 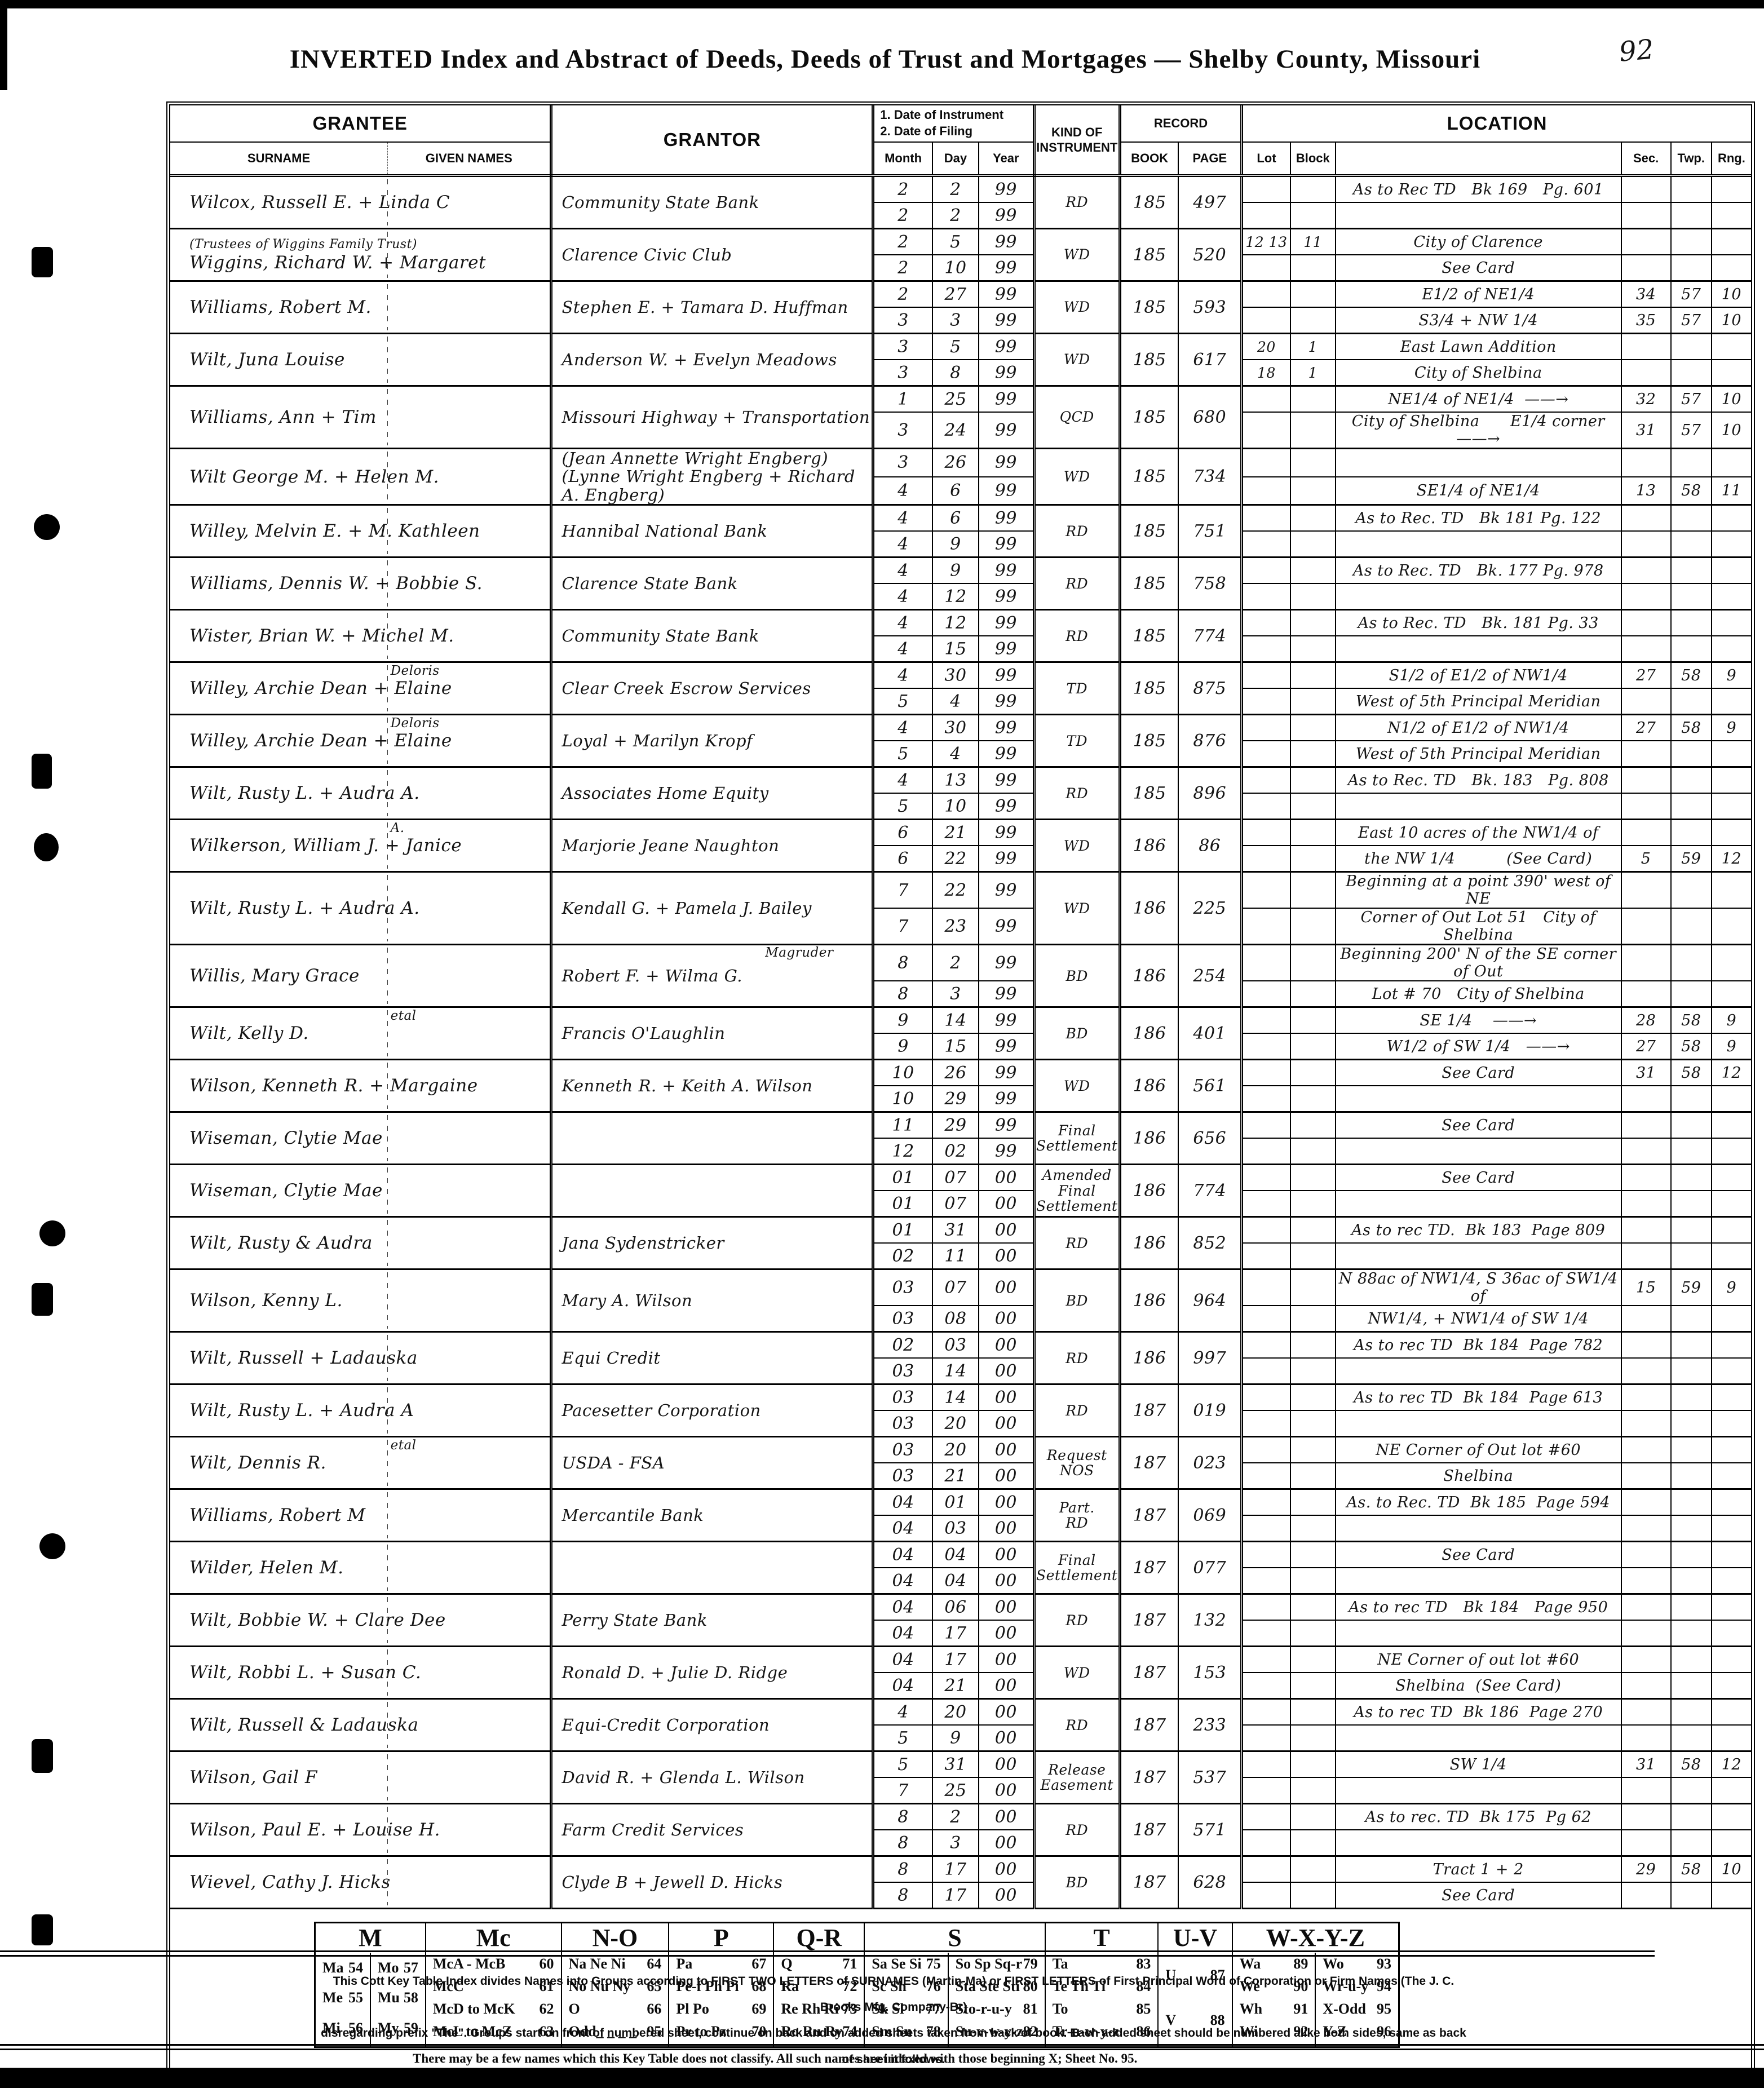 I want to click on date2-day: 4, so click(x=955, y=702).